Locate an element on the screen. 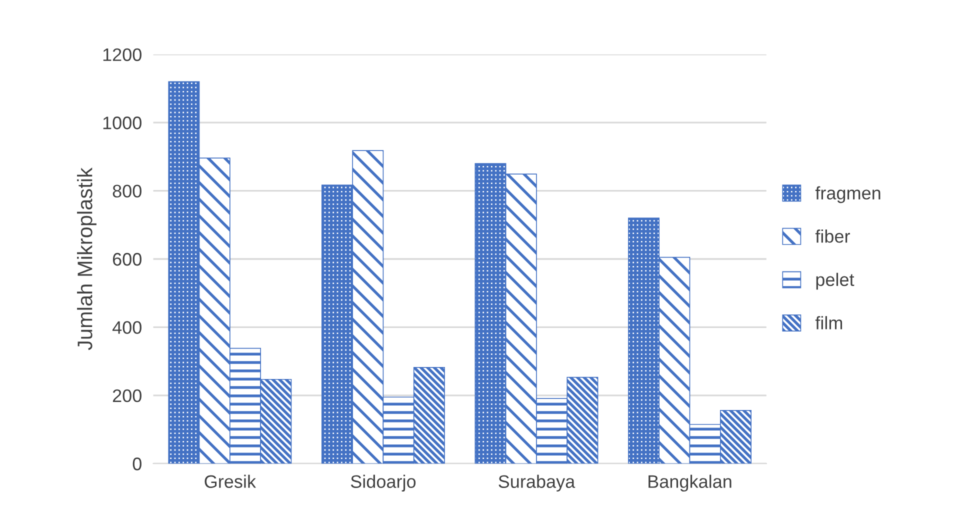  y-tick-label: 400 is located at coordinates (127, 327).